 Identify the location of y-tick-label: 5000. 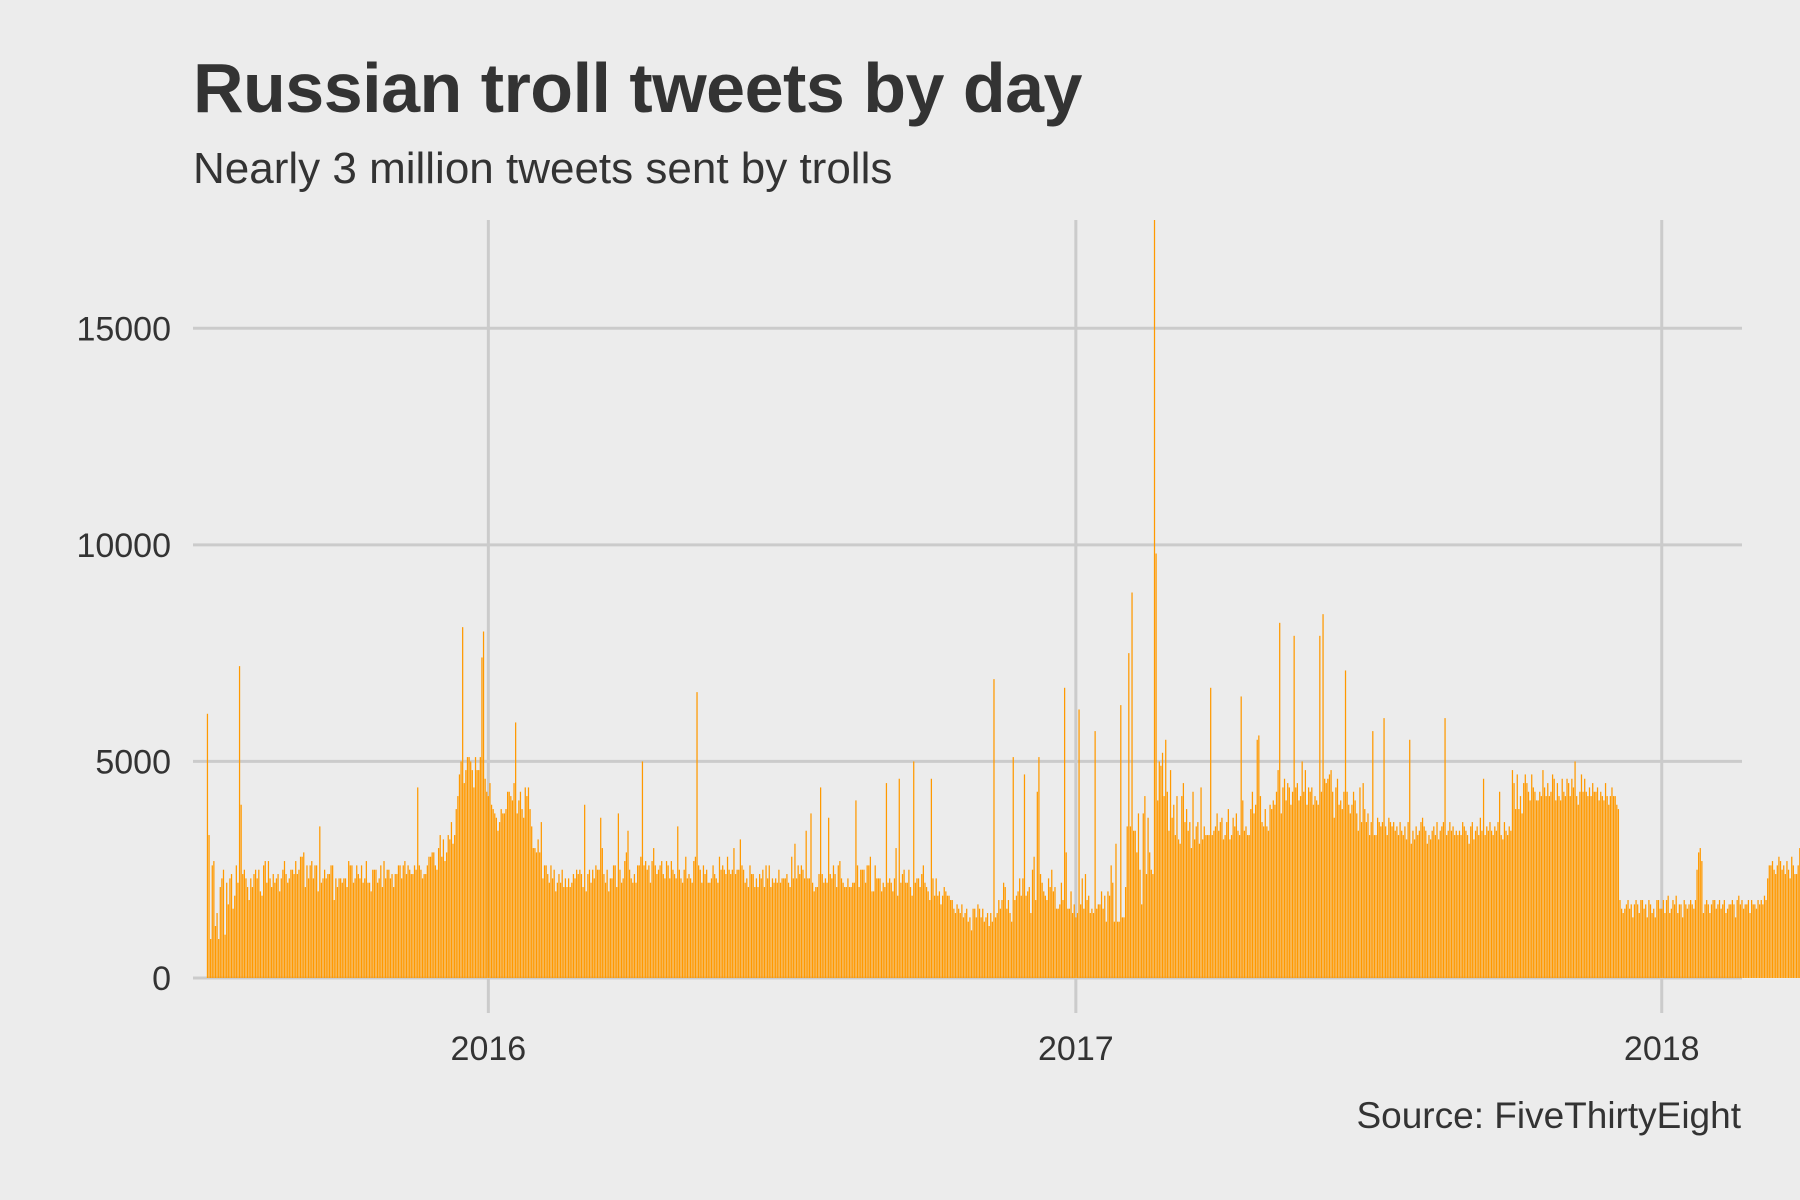
(133, 762).